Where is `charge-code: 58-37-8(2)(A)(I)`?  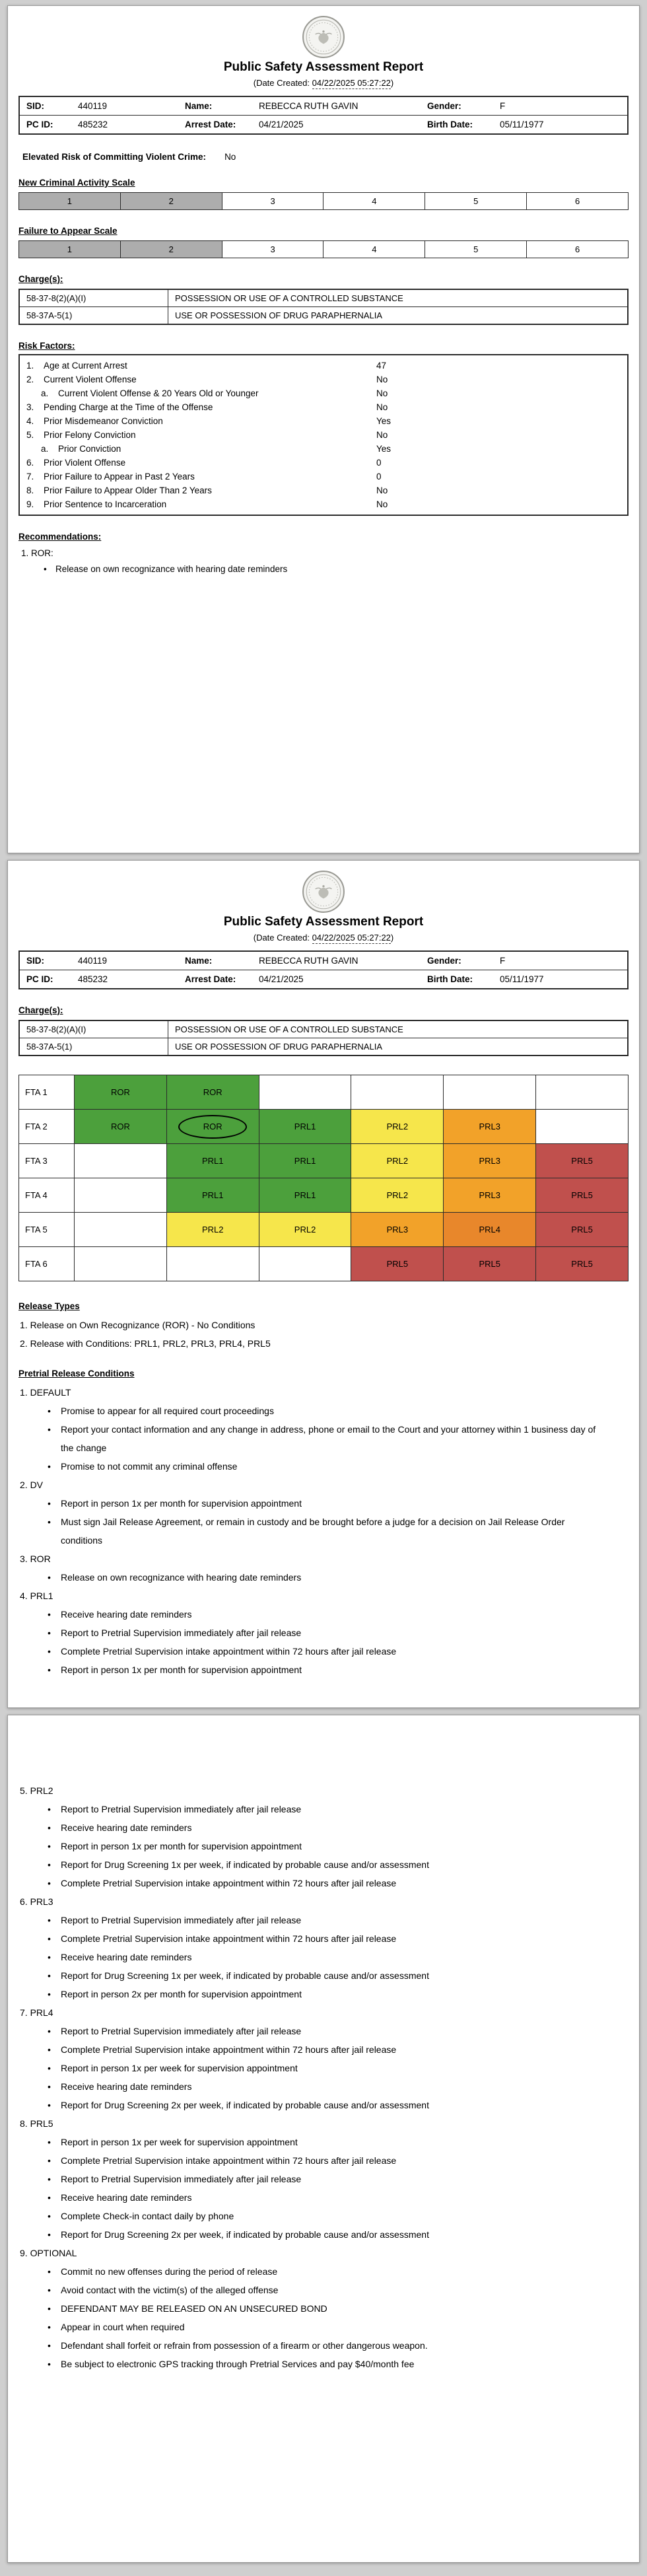 charge-code: 58-37-8(2)(A)(I) is located at coordinates (94, 1029).